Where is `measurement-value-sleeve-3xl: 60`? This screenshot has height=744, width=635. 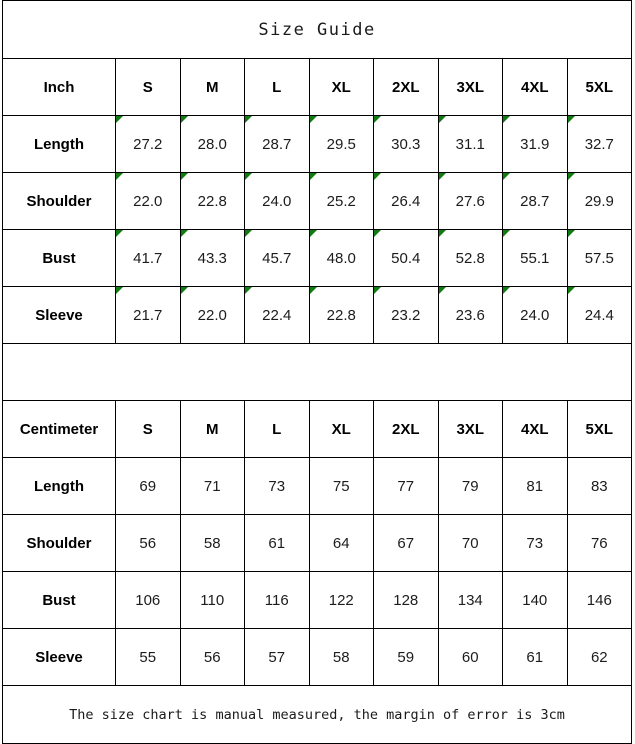
measurement-value-sleeve-3xl: 60 is located at coordinates (470, 657).